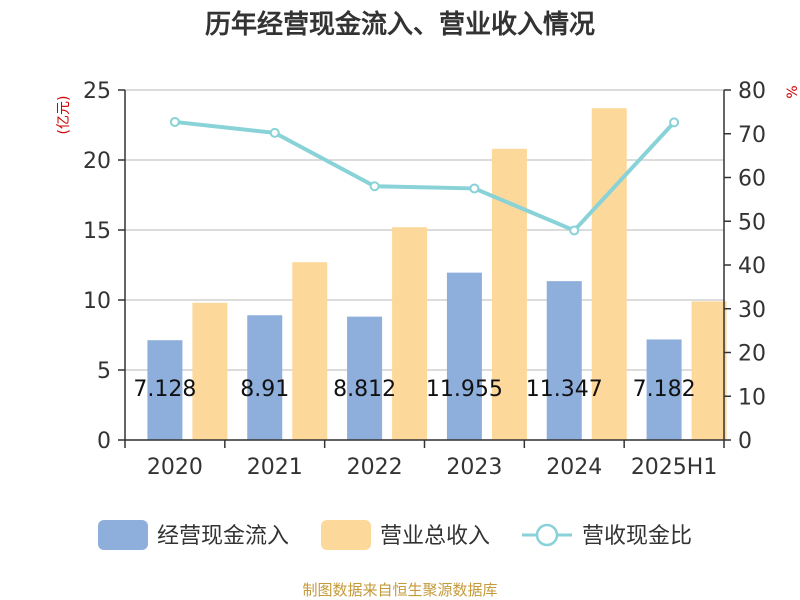 Image resolution: width=800 pixels, height=600 pixels. I want to click on ratio-line, so click(424, 176).